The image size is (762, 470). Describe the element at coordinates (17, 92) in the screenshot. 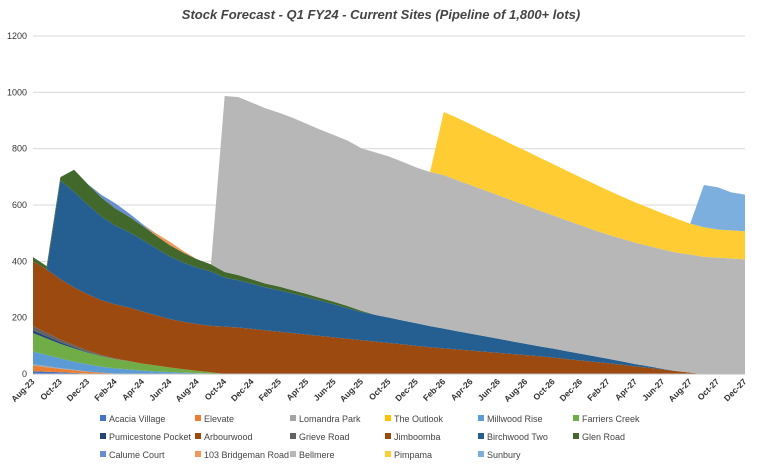

I see `y-tick-label: 1000` at that location.